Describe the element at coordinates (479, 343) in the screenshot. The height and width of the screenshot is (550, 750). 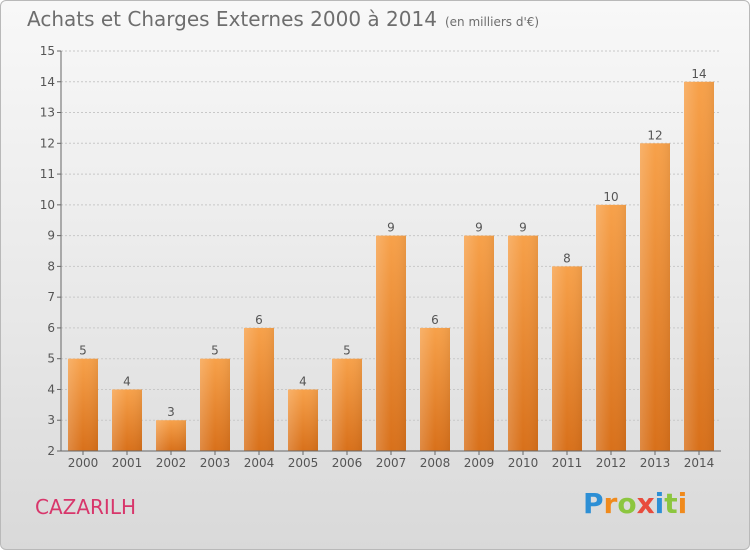
I see `bar-shine-2009` at that location.